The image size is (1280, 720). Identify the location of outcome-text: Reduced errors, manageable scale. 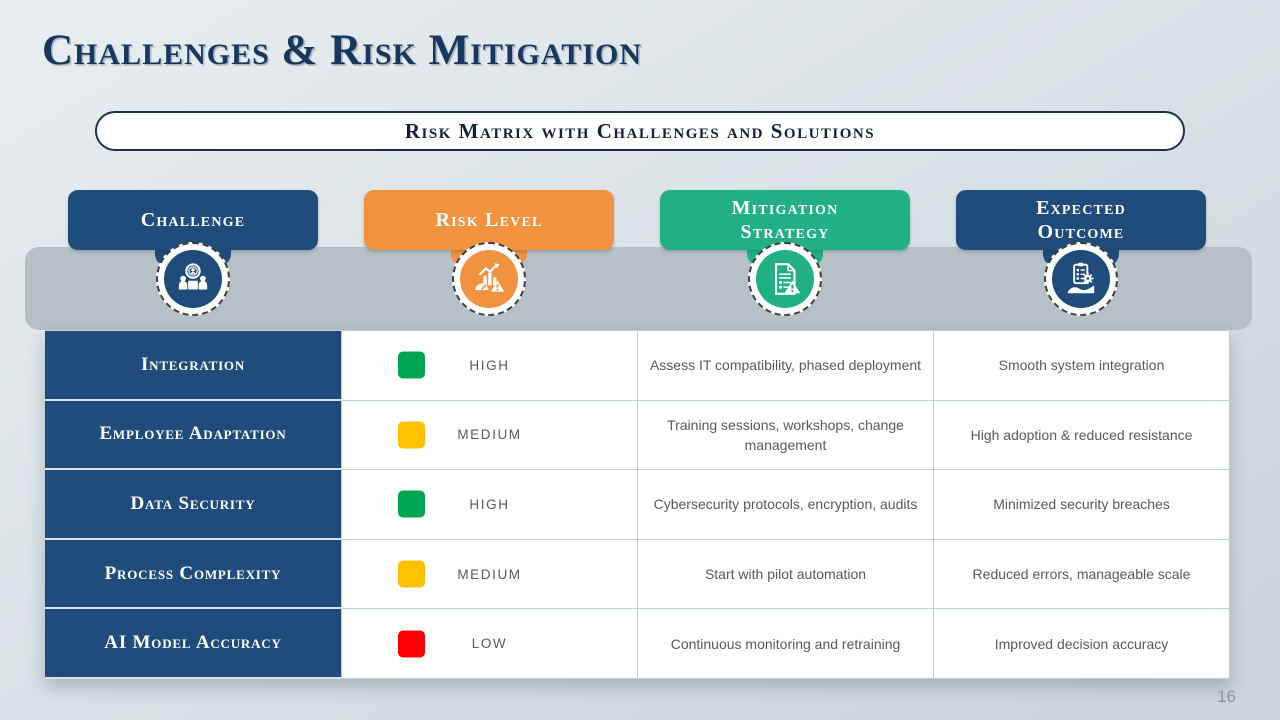
(1081, 573).